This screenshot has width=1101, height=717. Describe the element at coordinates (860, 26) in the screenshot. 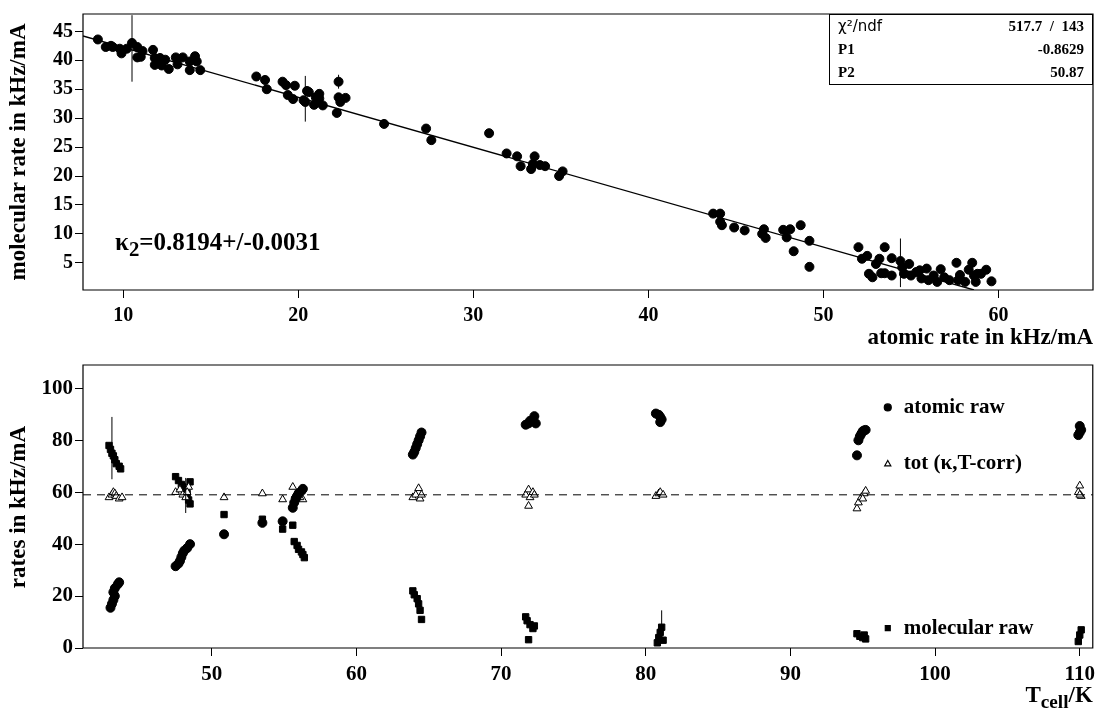

I see `annotation: χ²/ndf` at that location.